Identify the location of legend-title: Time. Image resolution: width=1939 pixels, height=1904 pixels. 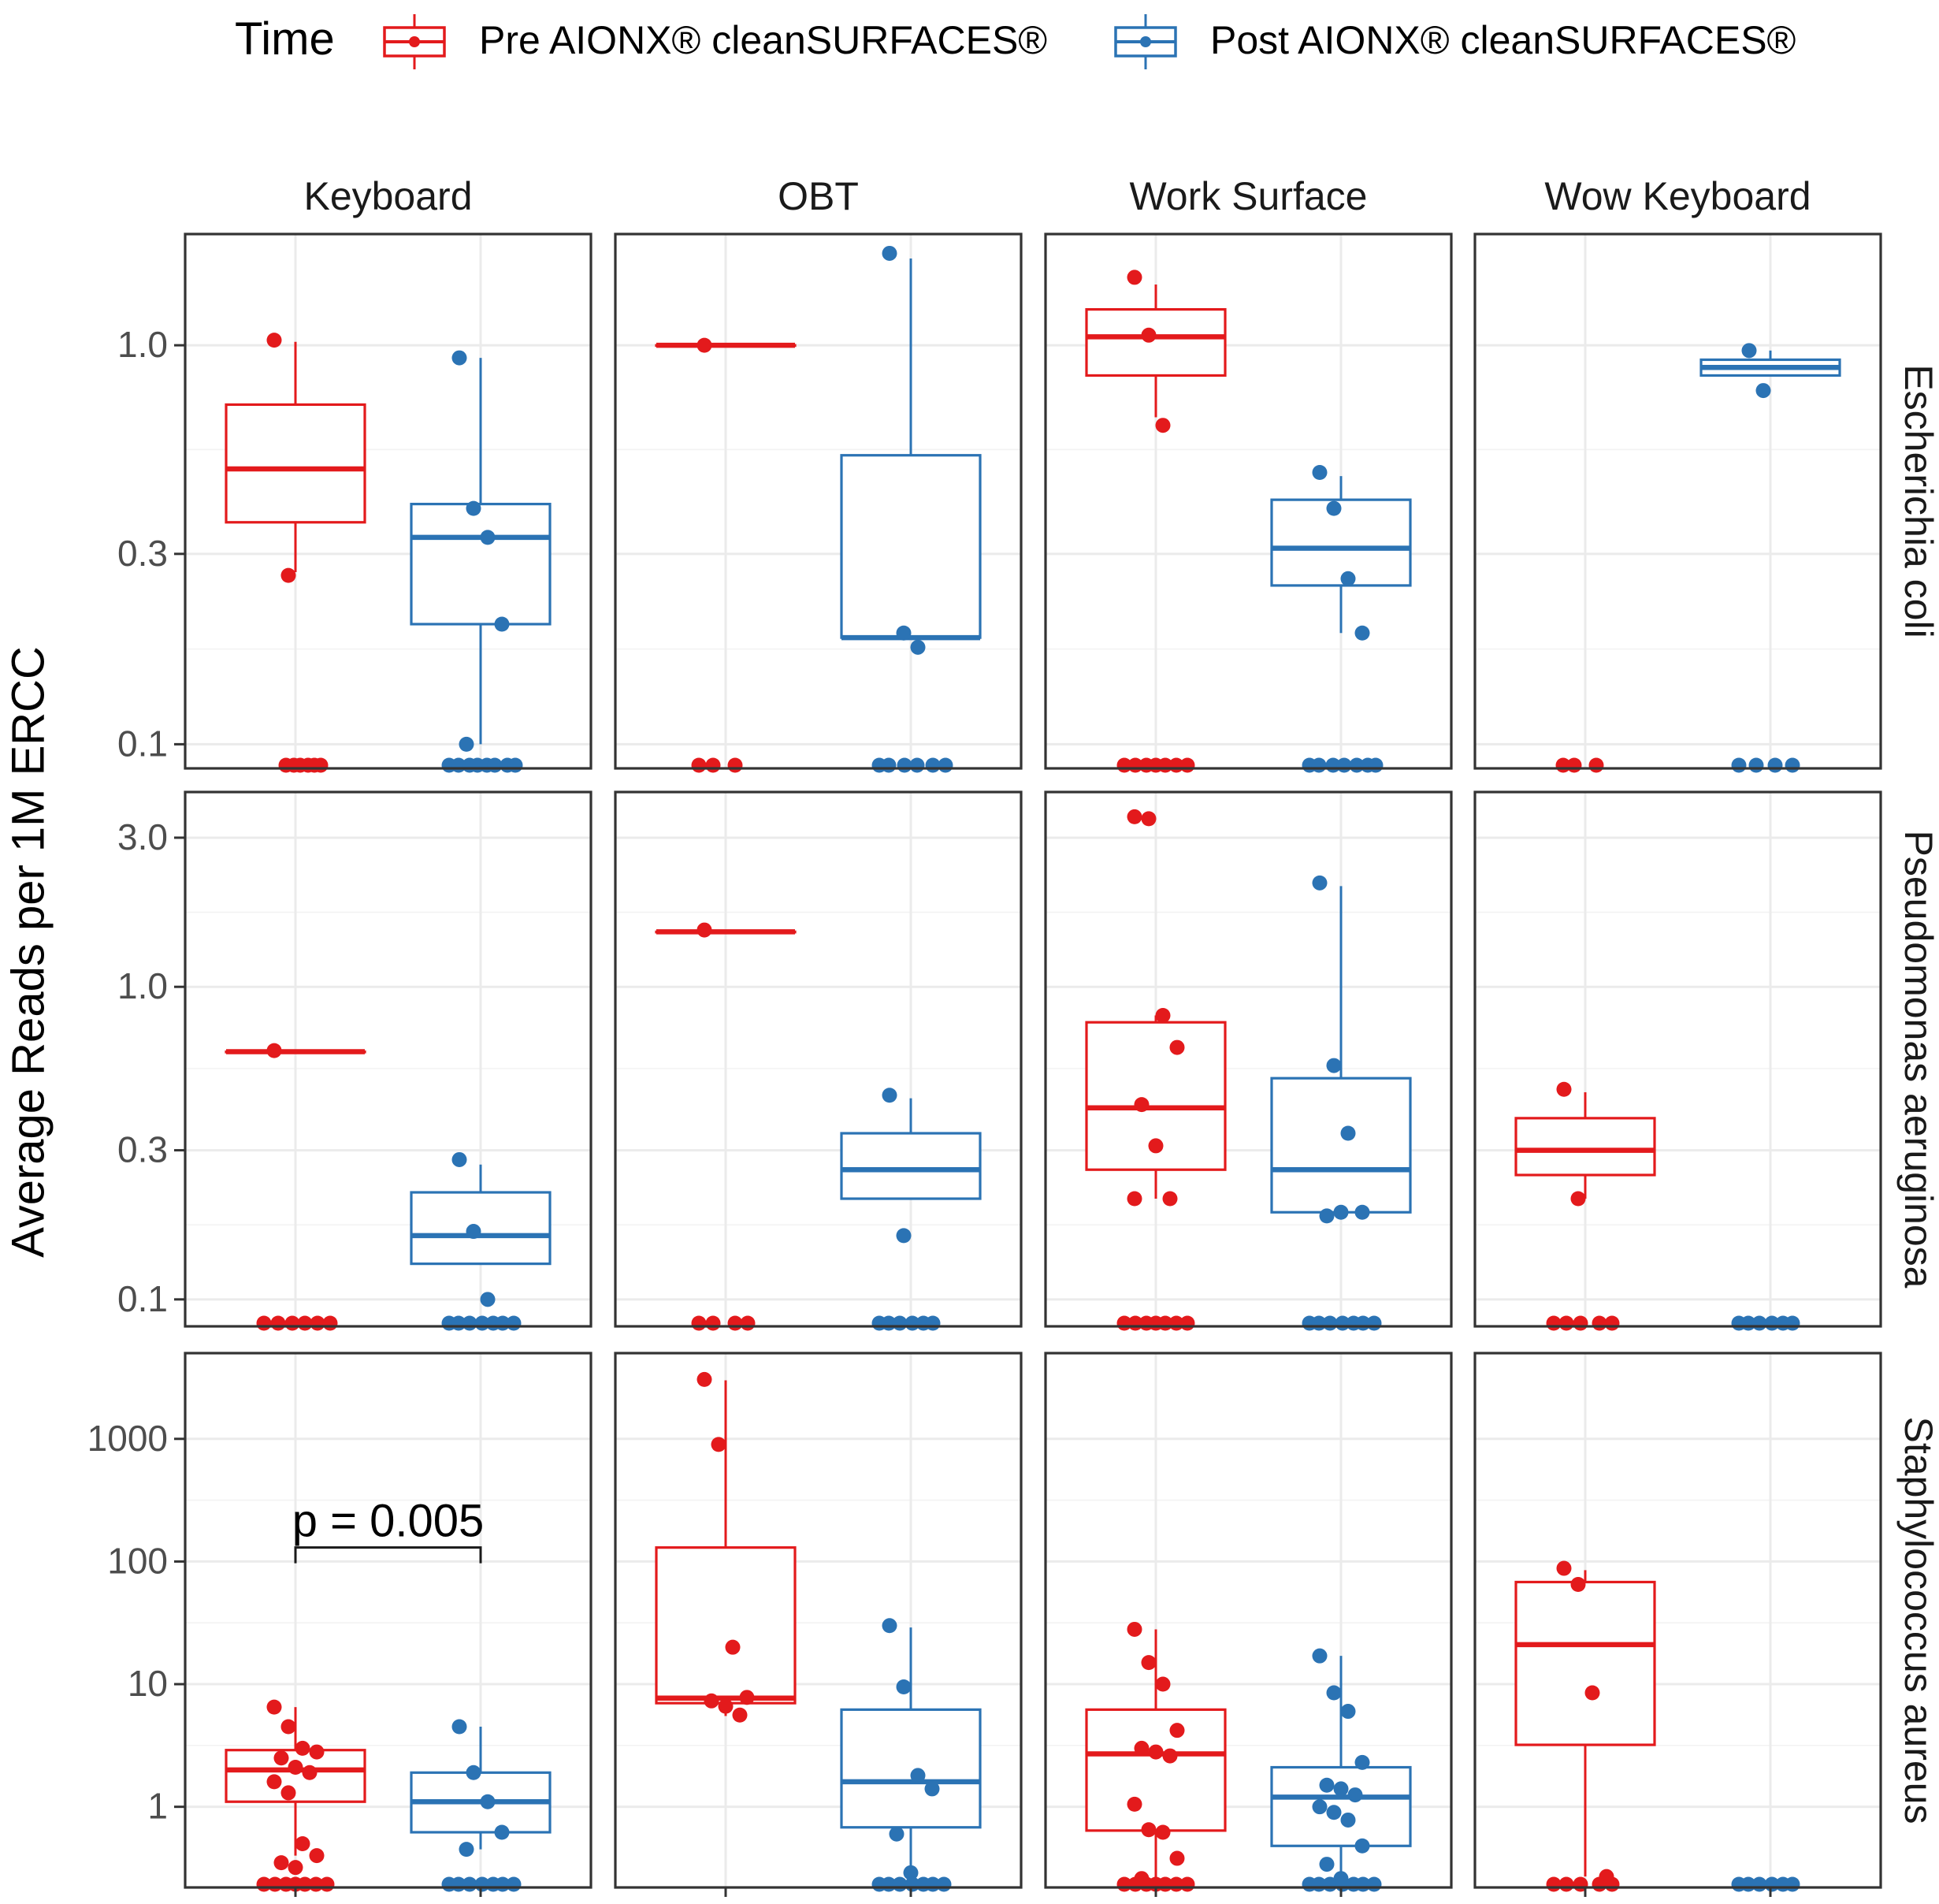
(285, 39).